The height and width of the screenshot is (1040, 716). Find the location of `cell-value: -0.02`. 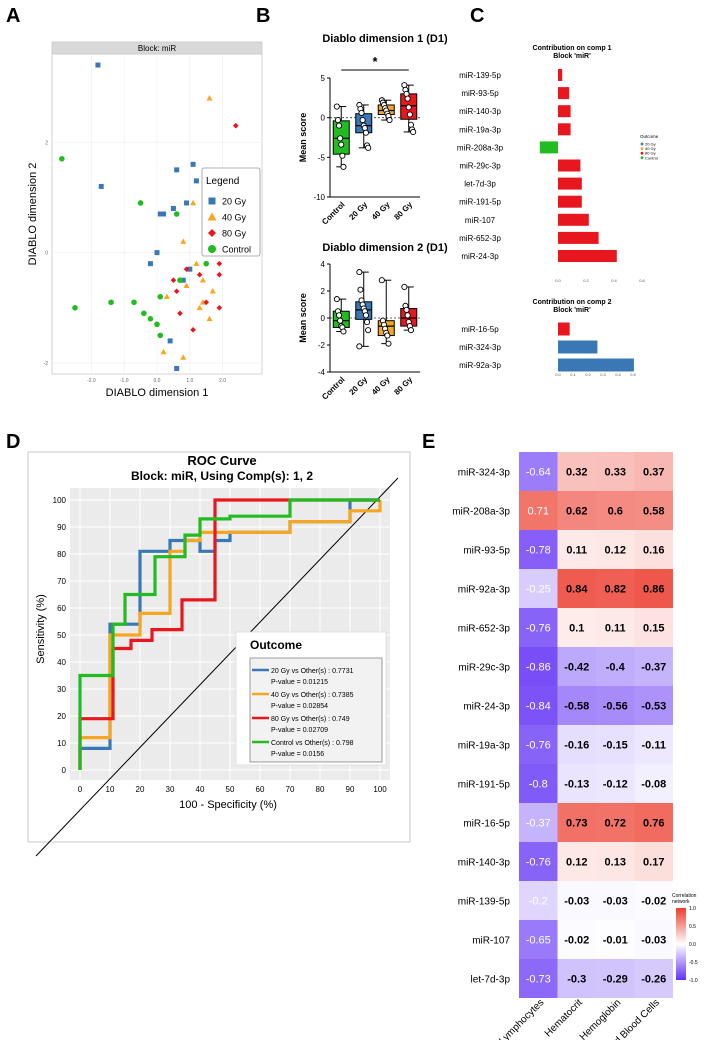

cell-value: -0.02 is located at coordinates (576, 941).